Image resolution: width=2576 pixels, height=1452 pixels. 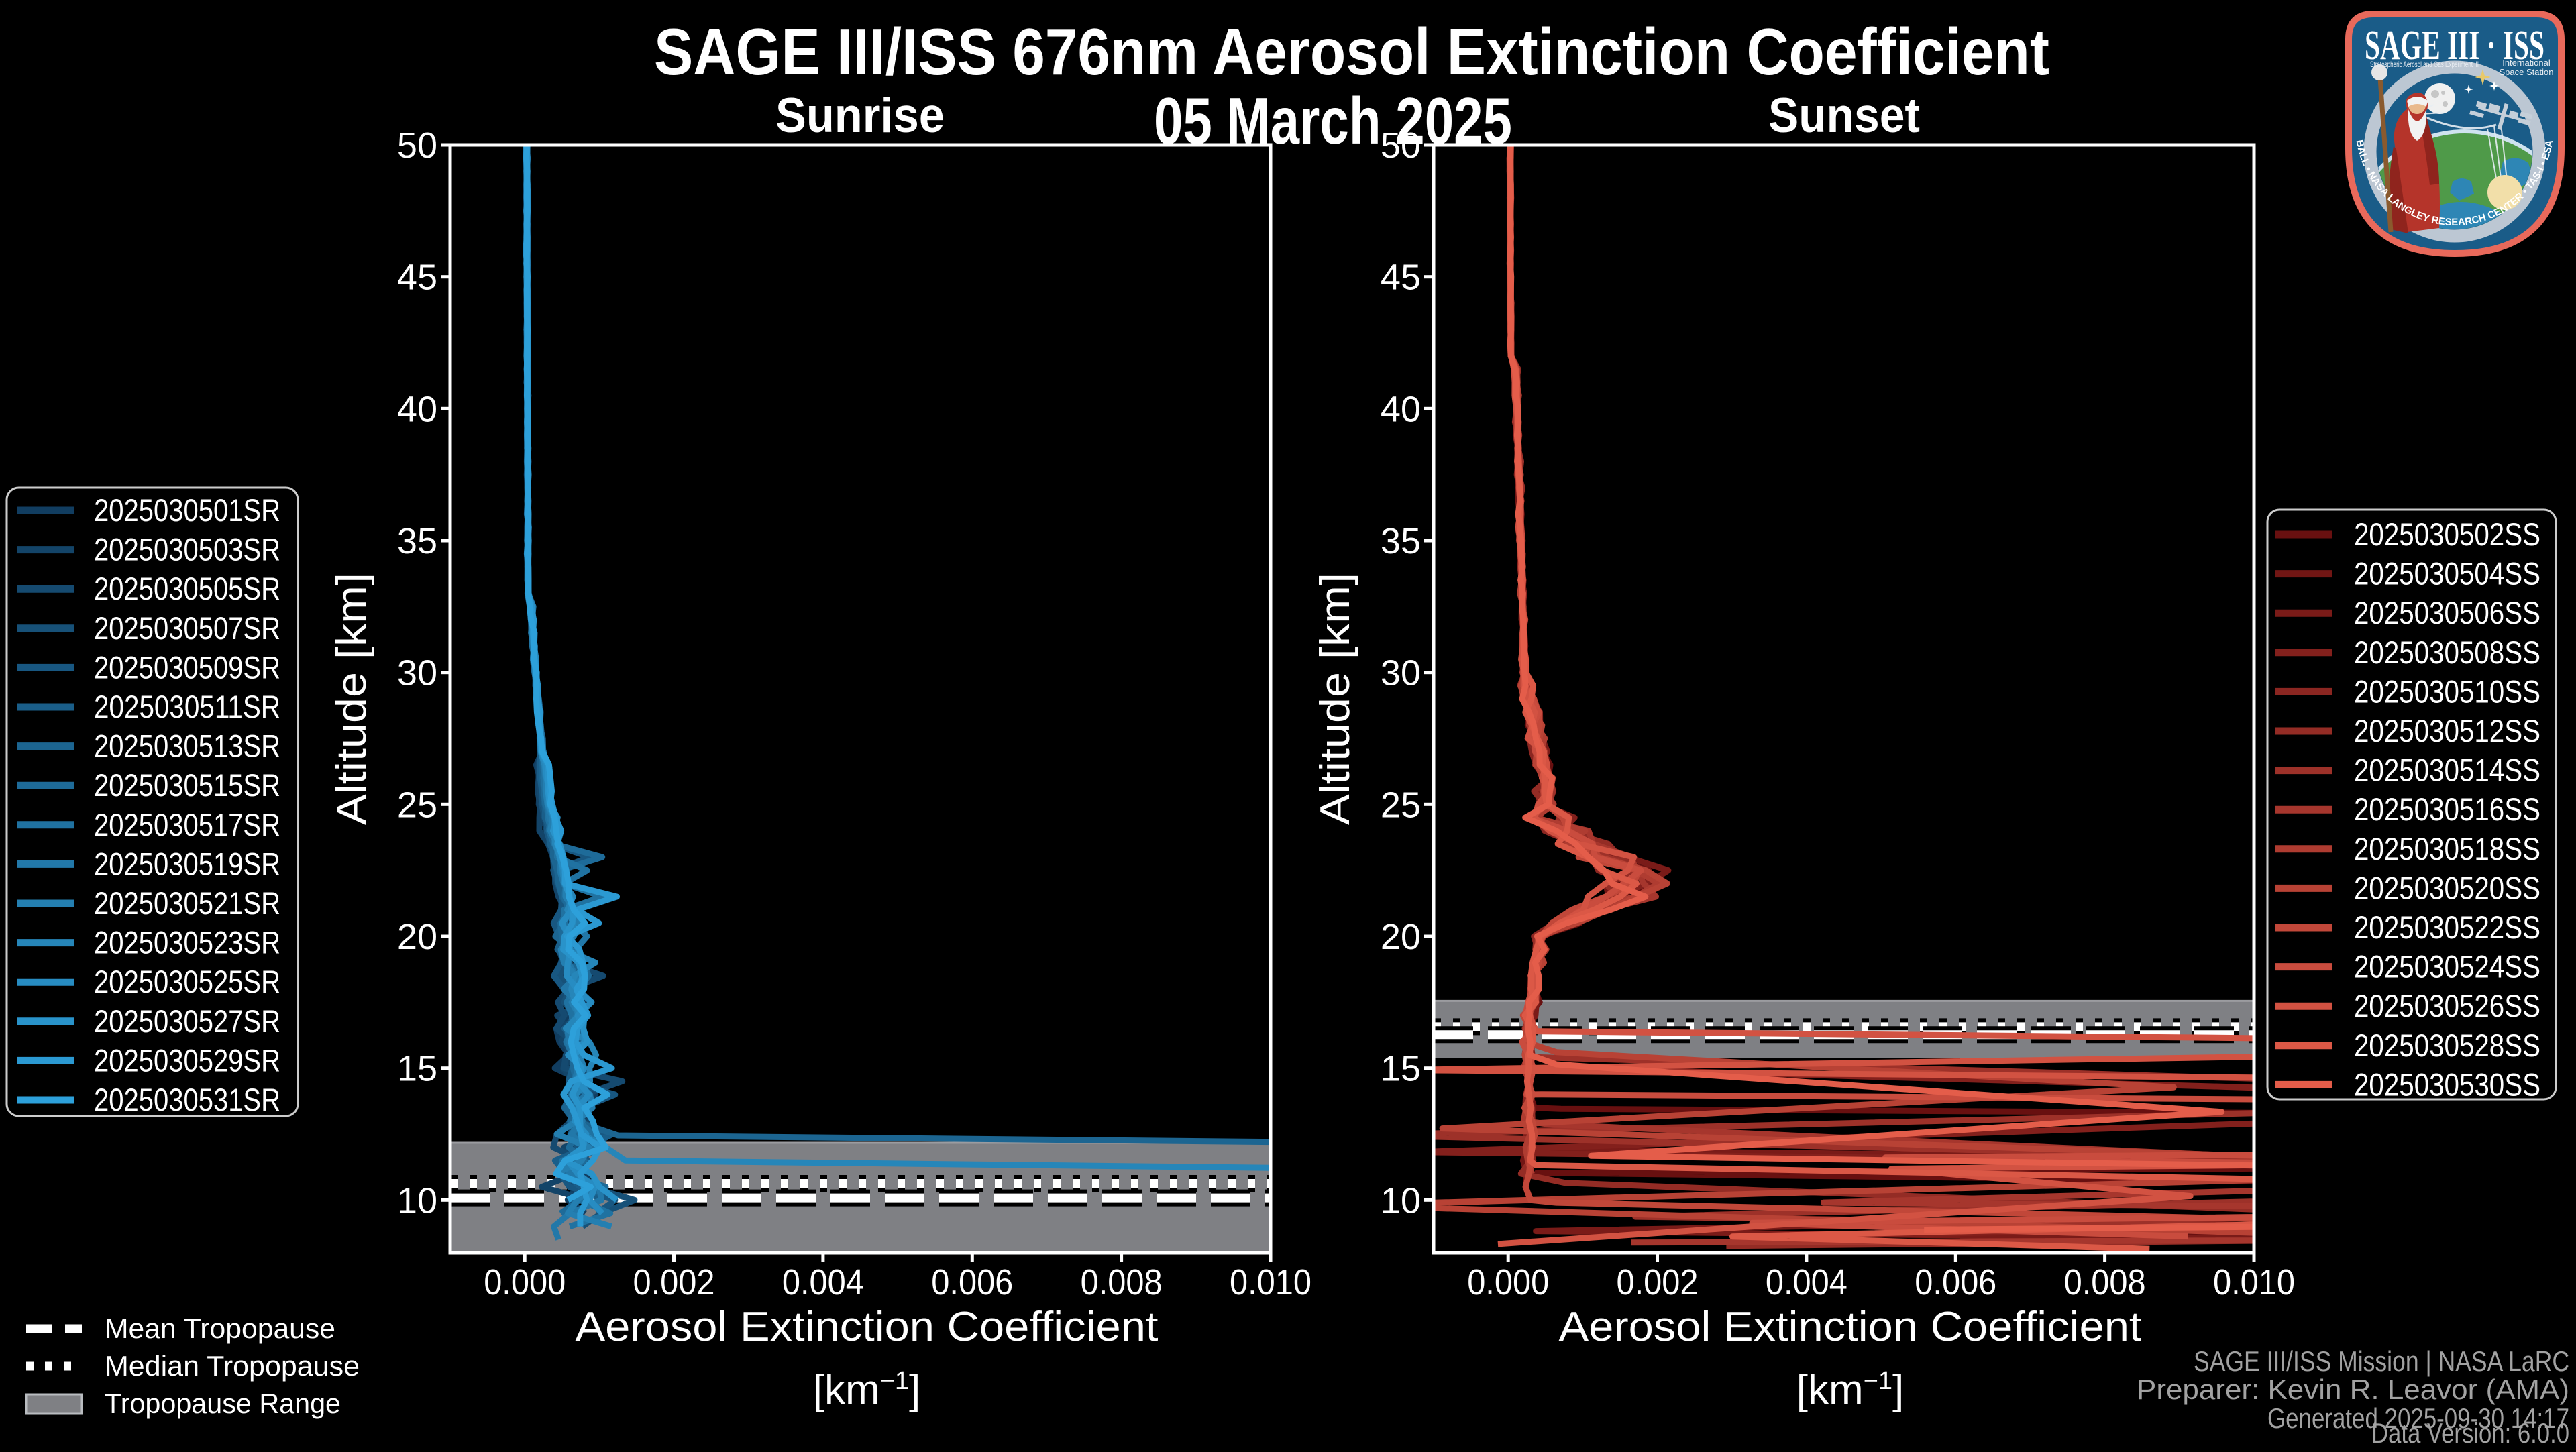 I want to click on svg-text: Sunrise, so click(x=860, y=116).